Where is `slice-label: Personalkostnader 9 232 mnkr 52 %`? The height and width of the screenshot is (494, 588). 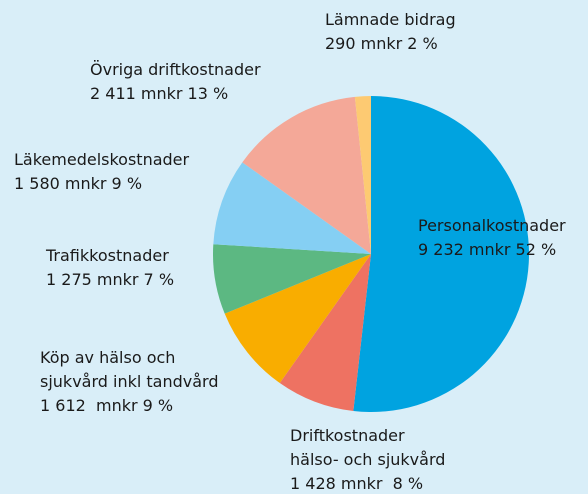
slice-label: Personalkostnader 9 232 mnkr 52 % is located at coordinates (492, 238).